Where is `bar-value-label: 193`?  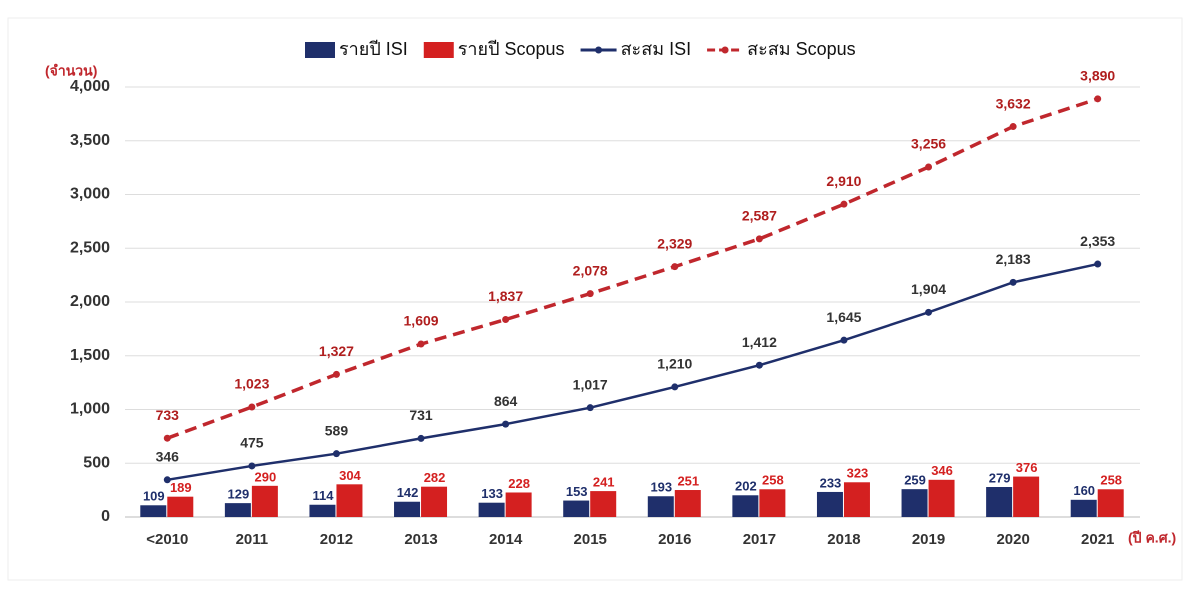 bar-value-label: 193 is located at coordinates (661, 487).